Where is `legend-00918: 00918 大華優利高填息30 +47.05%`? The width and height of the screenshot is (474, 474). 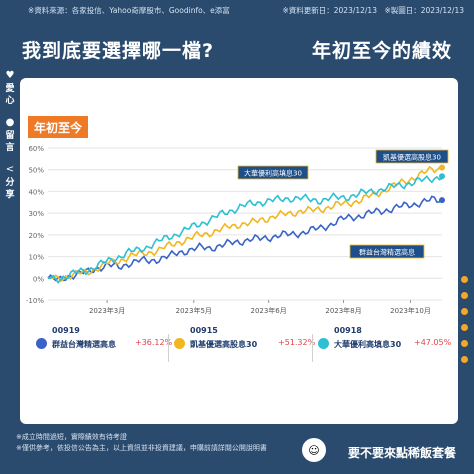
legend-00918: 00918 大華優利高填息30 +47.05% is located at coordinates (386, 344).